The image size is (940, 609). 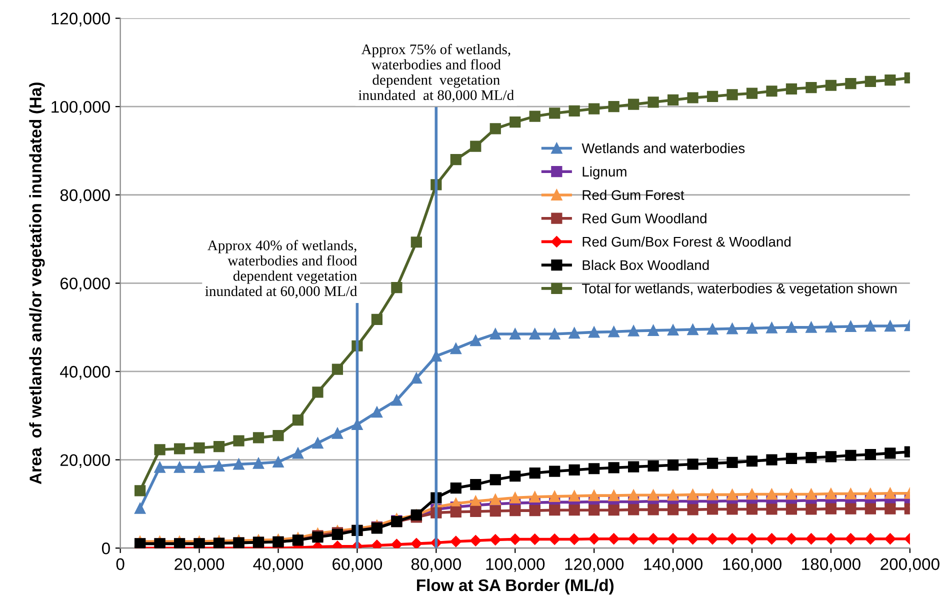 I want to click on legend-label: Wetlands and waterbodies, so click(x=663, y=148).